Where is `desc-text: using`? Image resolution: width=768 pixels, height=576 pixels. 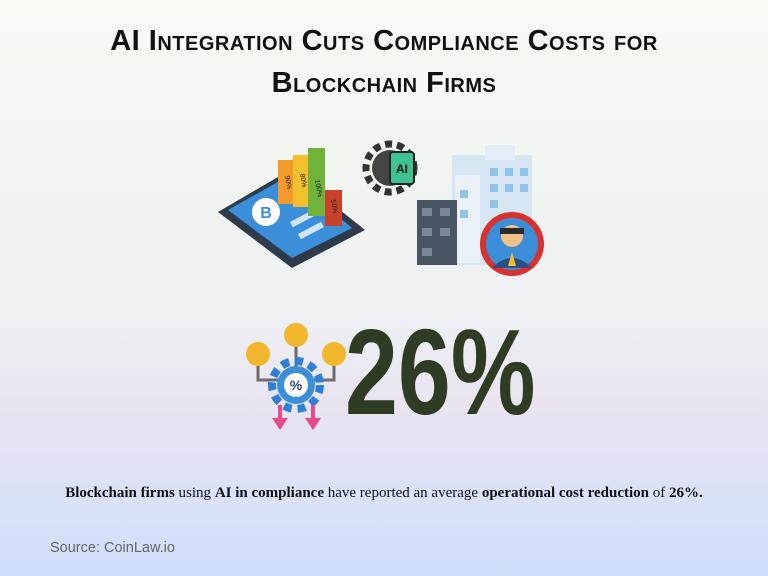 desc-text: using is located at coordinates (194, 493).